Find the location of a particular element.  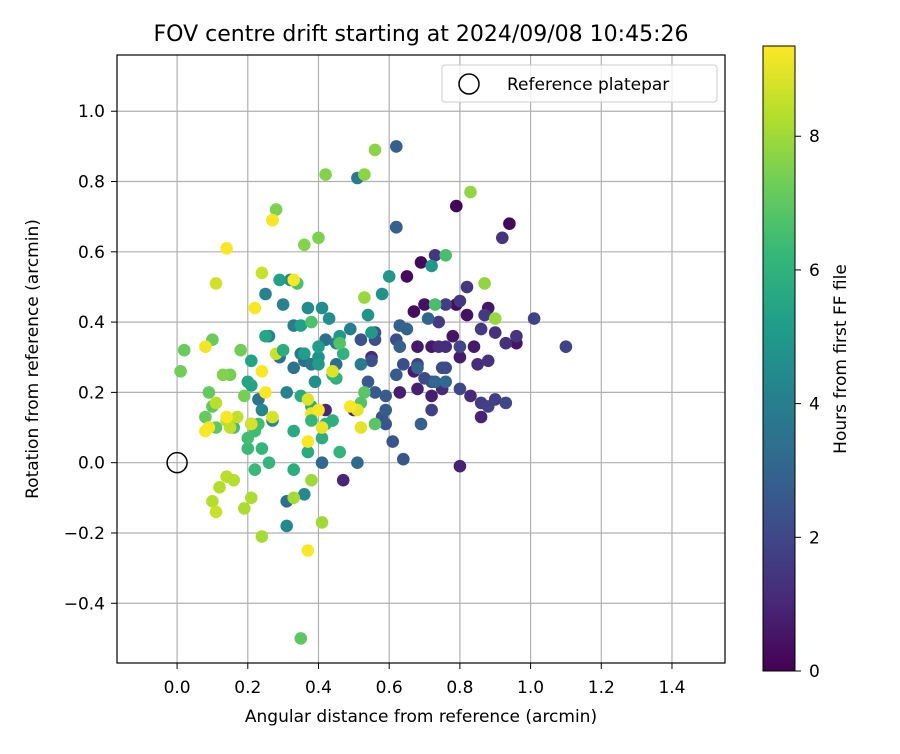

x-tick-label: 1.0 is located at coordinates (530, 688).